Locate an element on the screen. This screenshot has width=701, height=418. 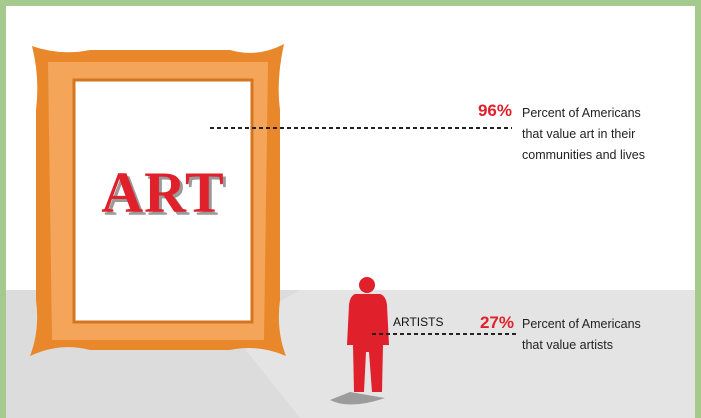
art-label: ART is located at coordinates (162, 191).